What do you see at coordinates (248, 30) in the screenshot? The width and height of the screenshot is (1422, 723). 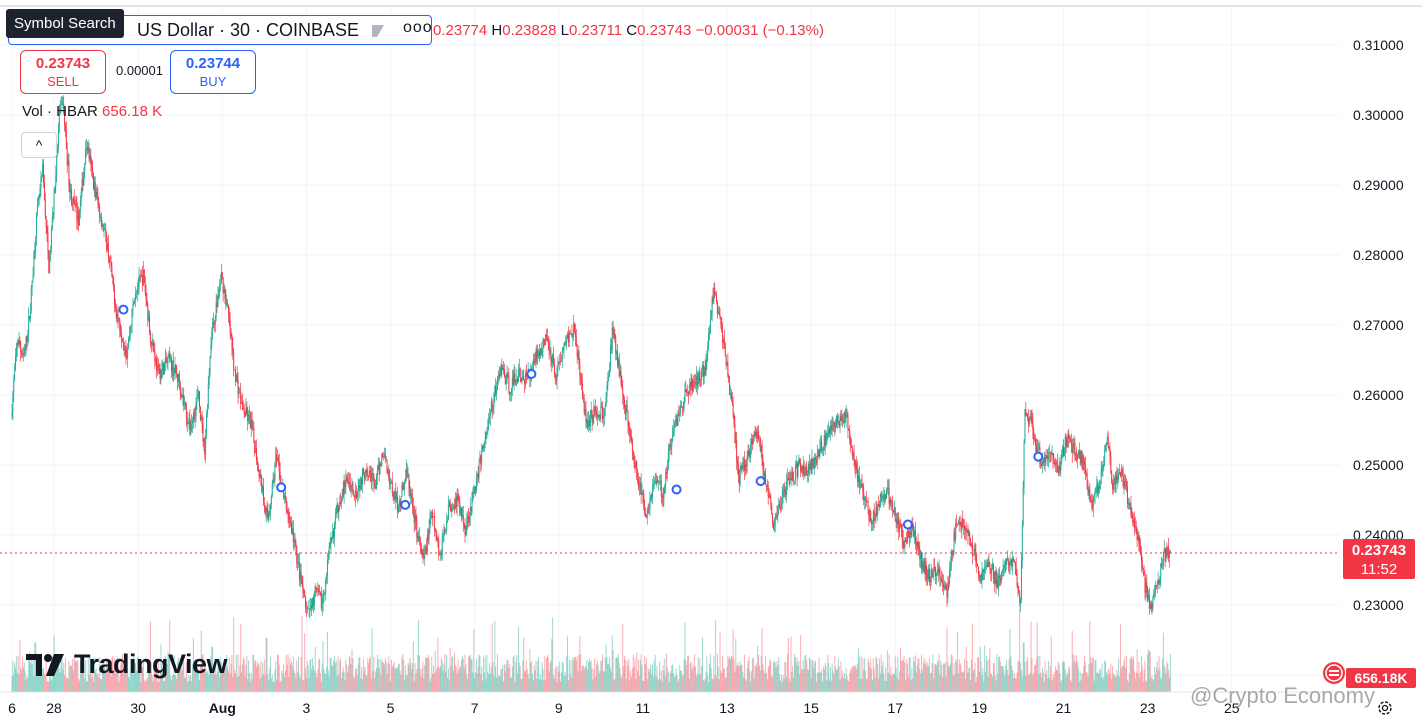 I see `symbol-title: US Dollar · 30 · COINBASE` at bounding box center [248, 30].